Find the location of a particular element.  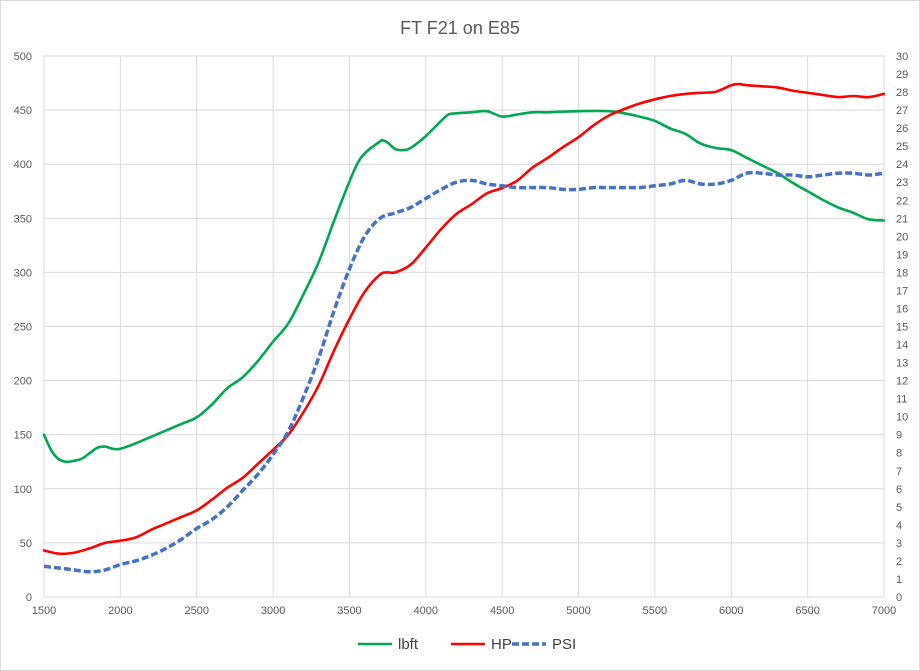

y2-tick-label: 10 is located at coordinates (902, 418).